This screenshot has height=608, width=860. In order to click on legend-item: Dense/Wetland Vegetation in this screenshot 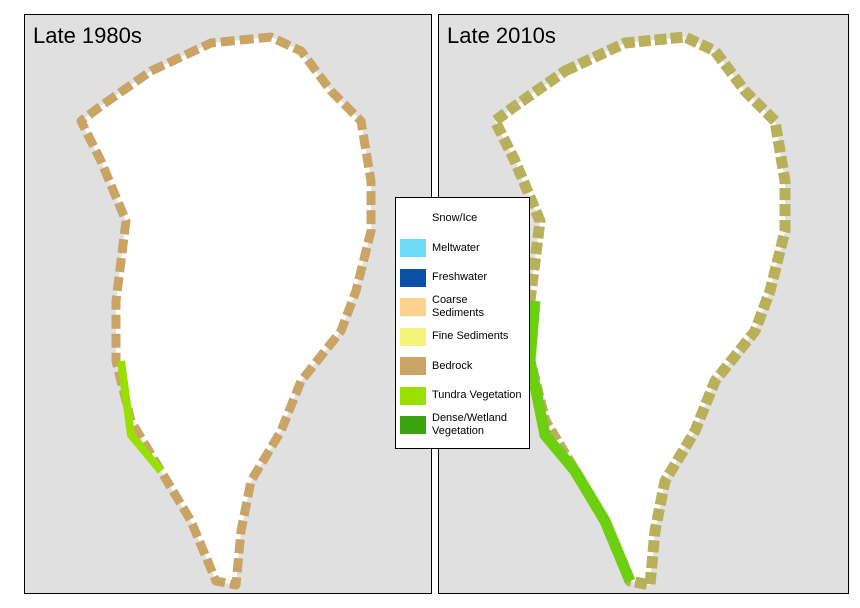, I will do `click(462, 426)`.